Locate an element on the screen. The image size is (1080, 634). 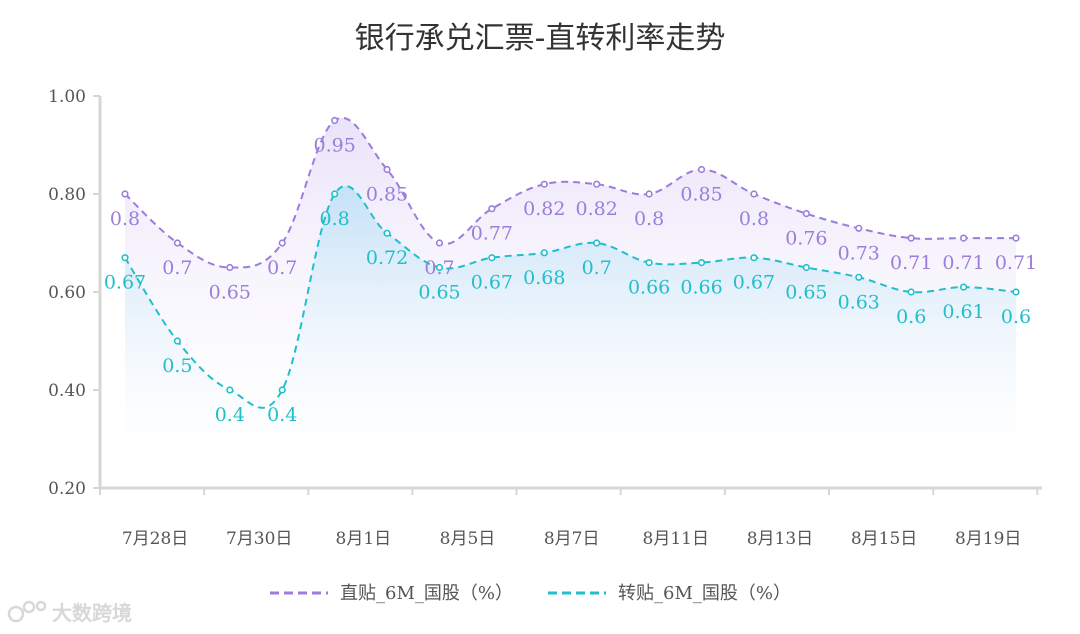
series2-data-label: 0.61 is located at coordinates (963, 312).